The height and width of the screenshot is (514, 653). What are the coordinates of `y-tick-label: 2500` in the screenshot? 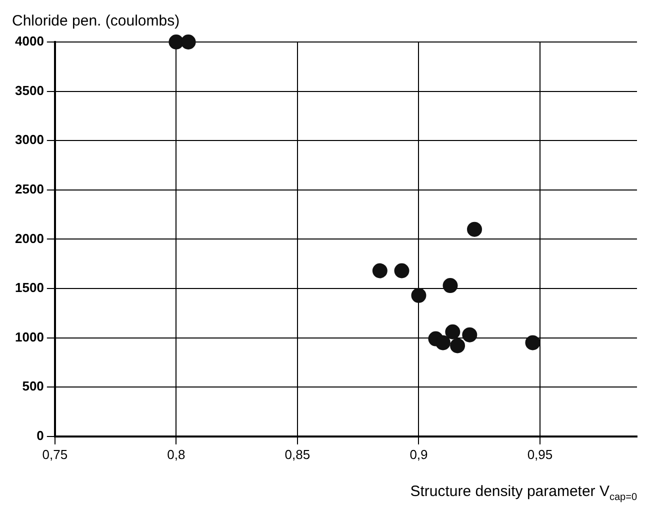 It's located at (29, 188).